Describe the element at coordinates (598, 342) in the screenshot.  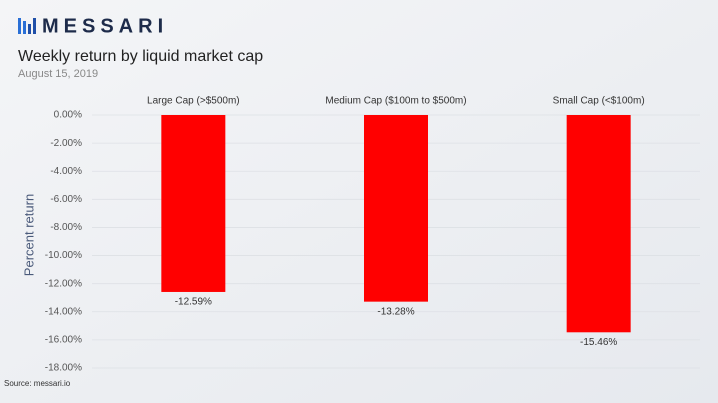
I see `value-label: -15.46%` at that location.